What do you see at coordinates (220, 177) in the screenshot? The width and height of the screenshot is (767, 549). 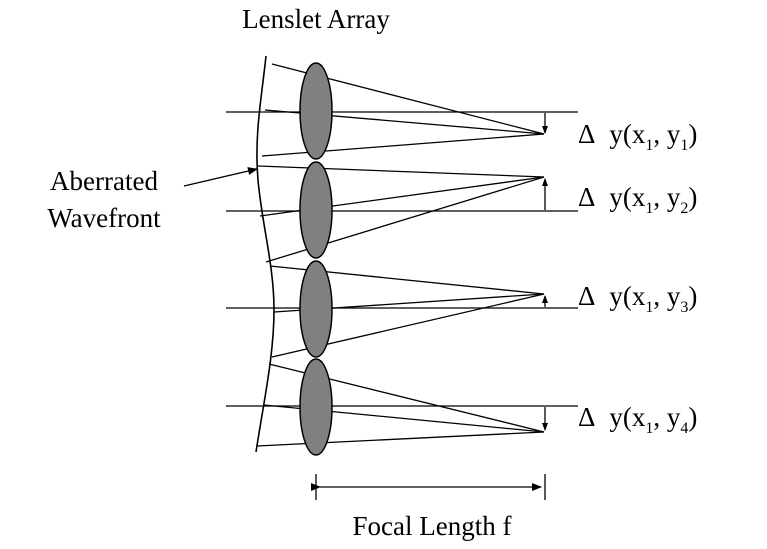 I see `wavefront-pointer-arrow` at bounding box center [220, 177].